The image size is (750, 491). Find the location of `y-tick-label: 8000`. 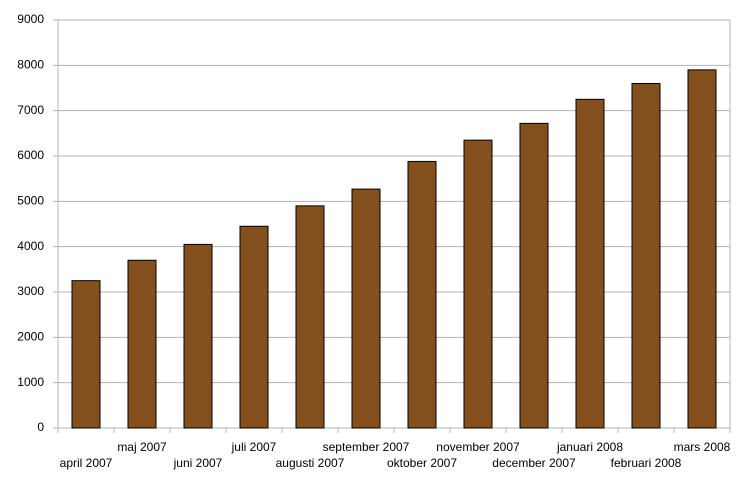

y-tick-label: 8000 is located at coordinates (30, 65).